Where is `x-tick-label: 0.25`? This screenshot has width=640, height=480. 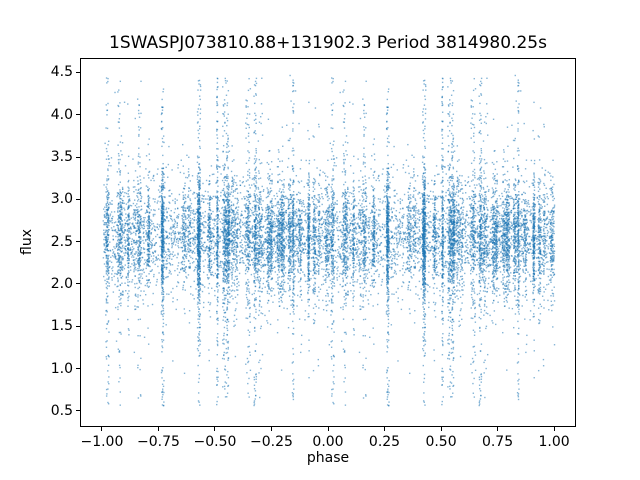
x-tick-label: 0.25 is located at coordinates (384, 442).